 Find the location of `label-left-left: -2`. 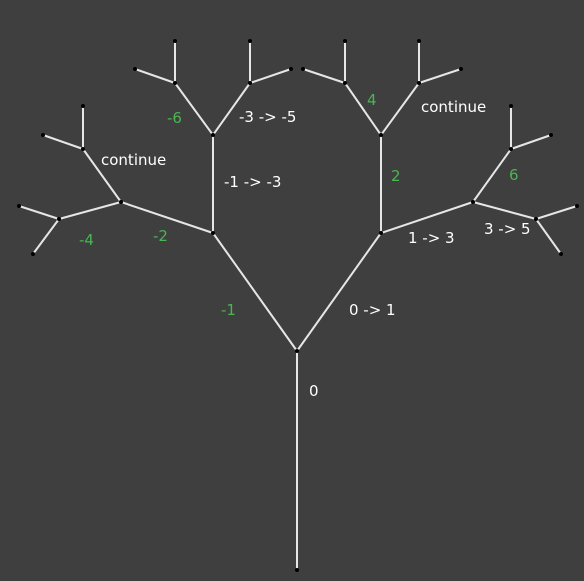

label-left-left: -2 is located at coordinates (160, 236).